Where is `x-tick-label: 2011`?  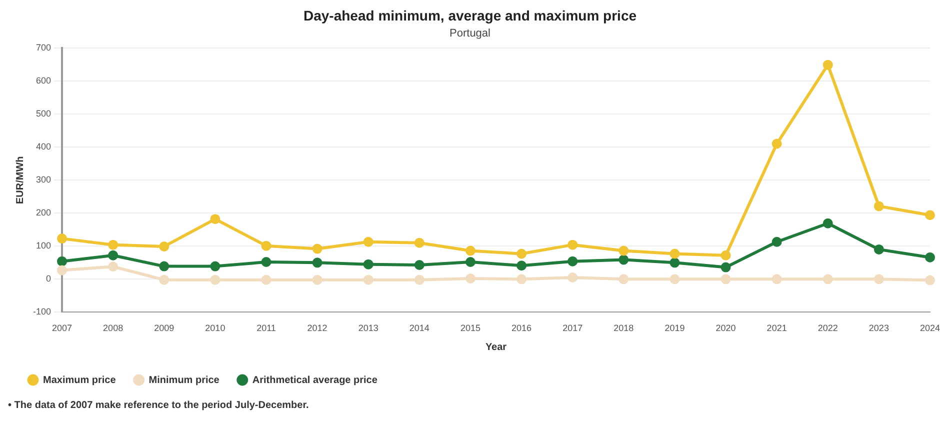
x-tick-label: 2011 is located at coordinates (266, 328).